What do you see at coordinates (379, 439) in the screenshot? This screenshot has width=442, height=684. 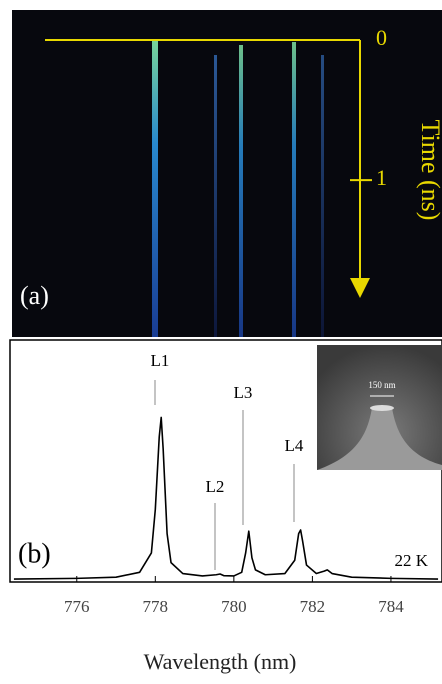 I see `inset-pillar` at bounding box center [379, 439].